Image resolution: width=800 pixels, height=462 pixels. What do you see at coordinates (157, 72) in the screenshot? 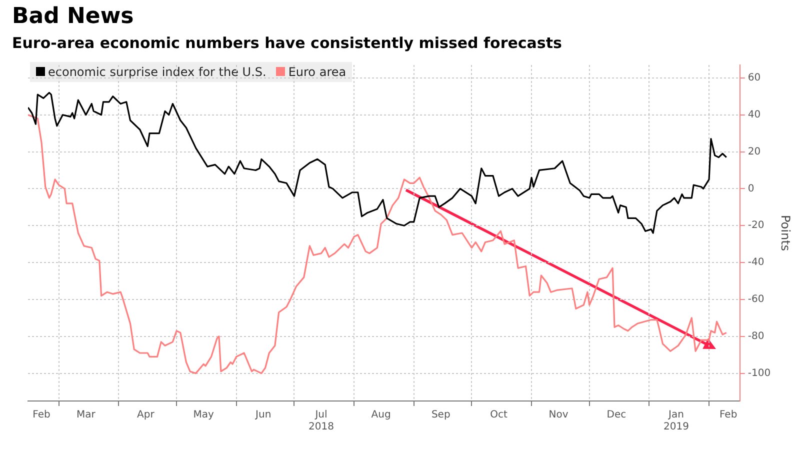
I see `legend-label: economic surprise index for the U.S.` at bounding box center [157, 72].